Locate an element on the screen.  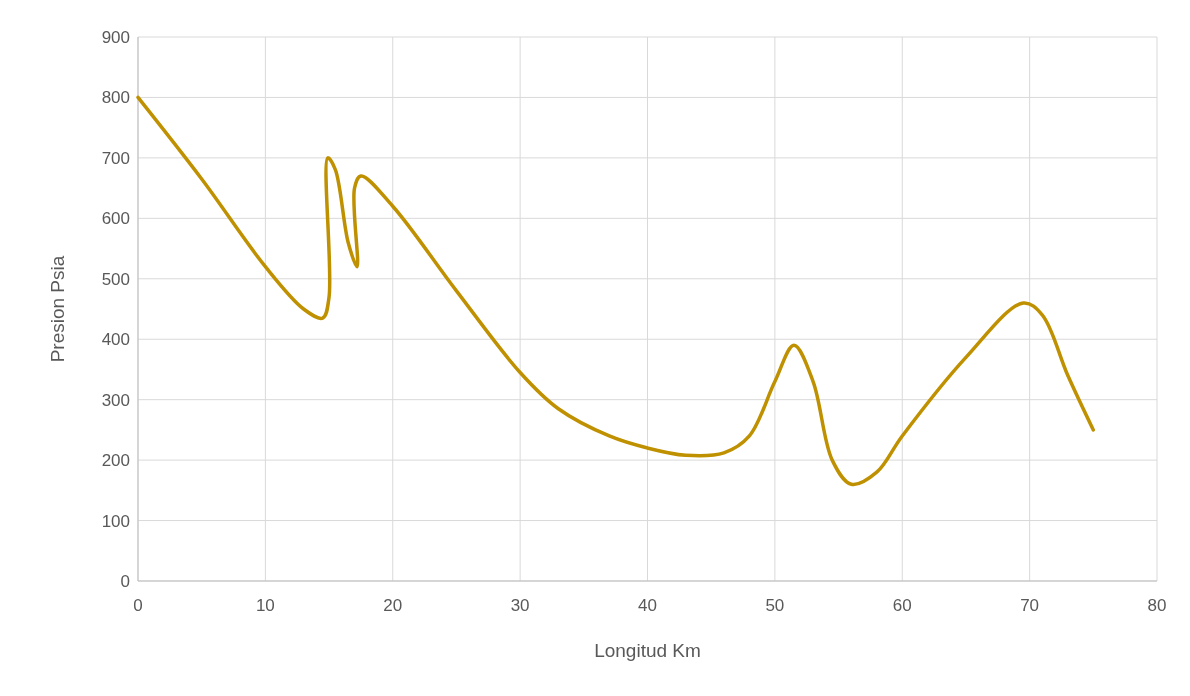
x-tick-label: 80 is located at coordinates (1157, 605).